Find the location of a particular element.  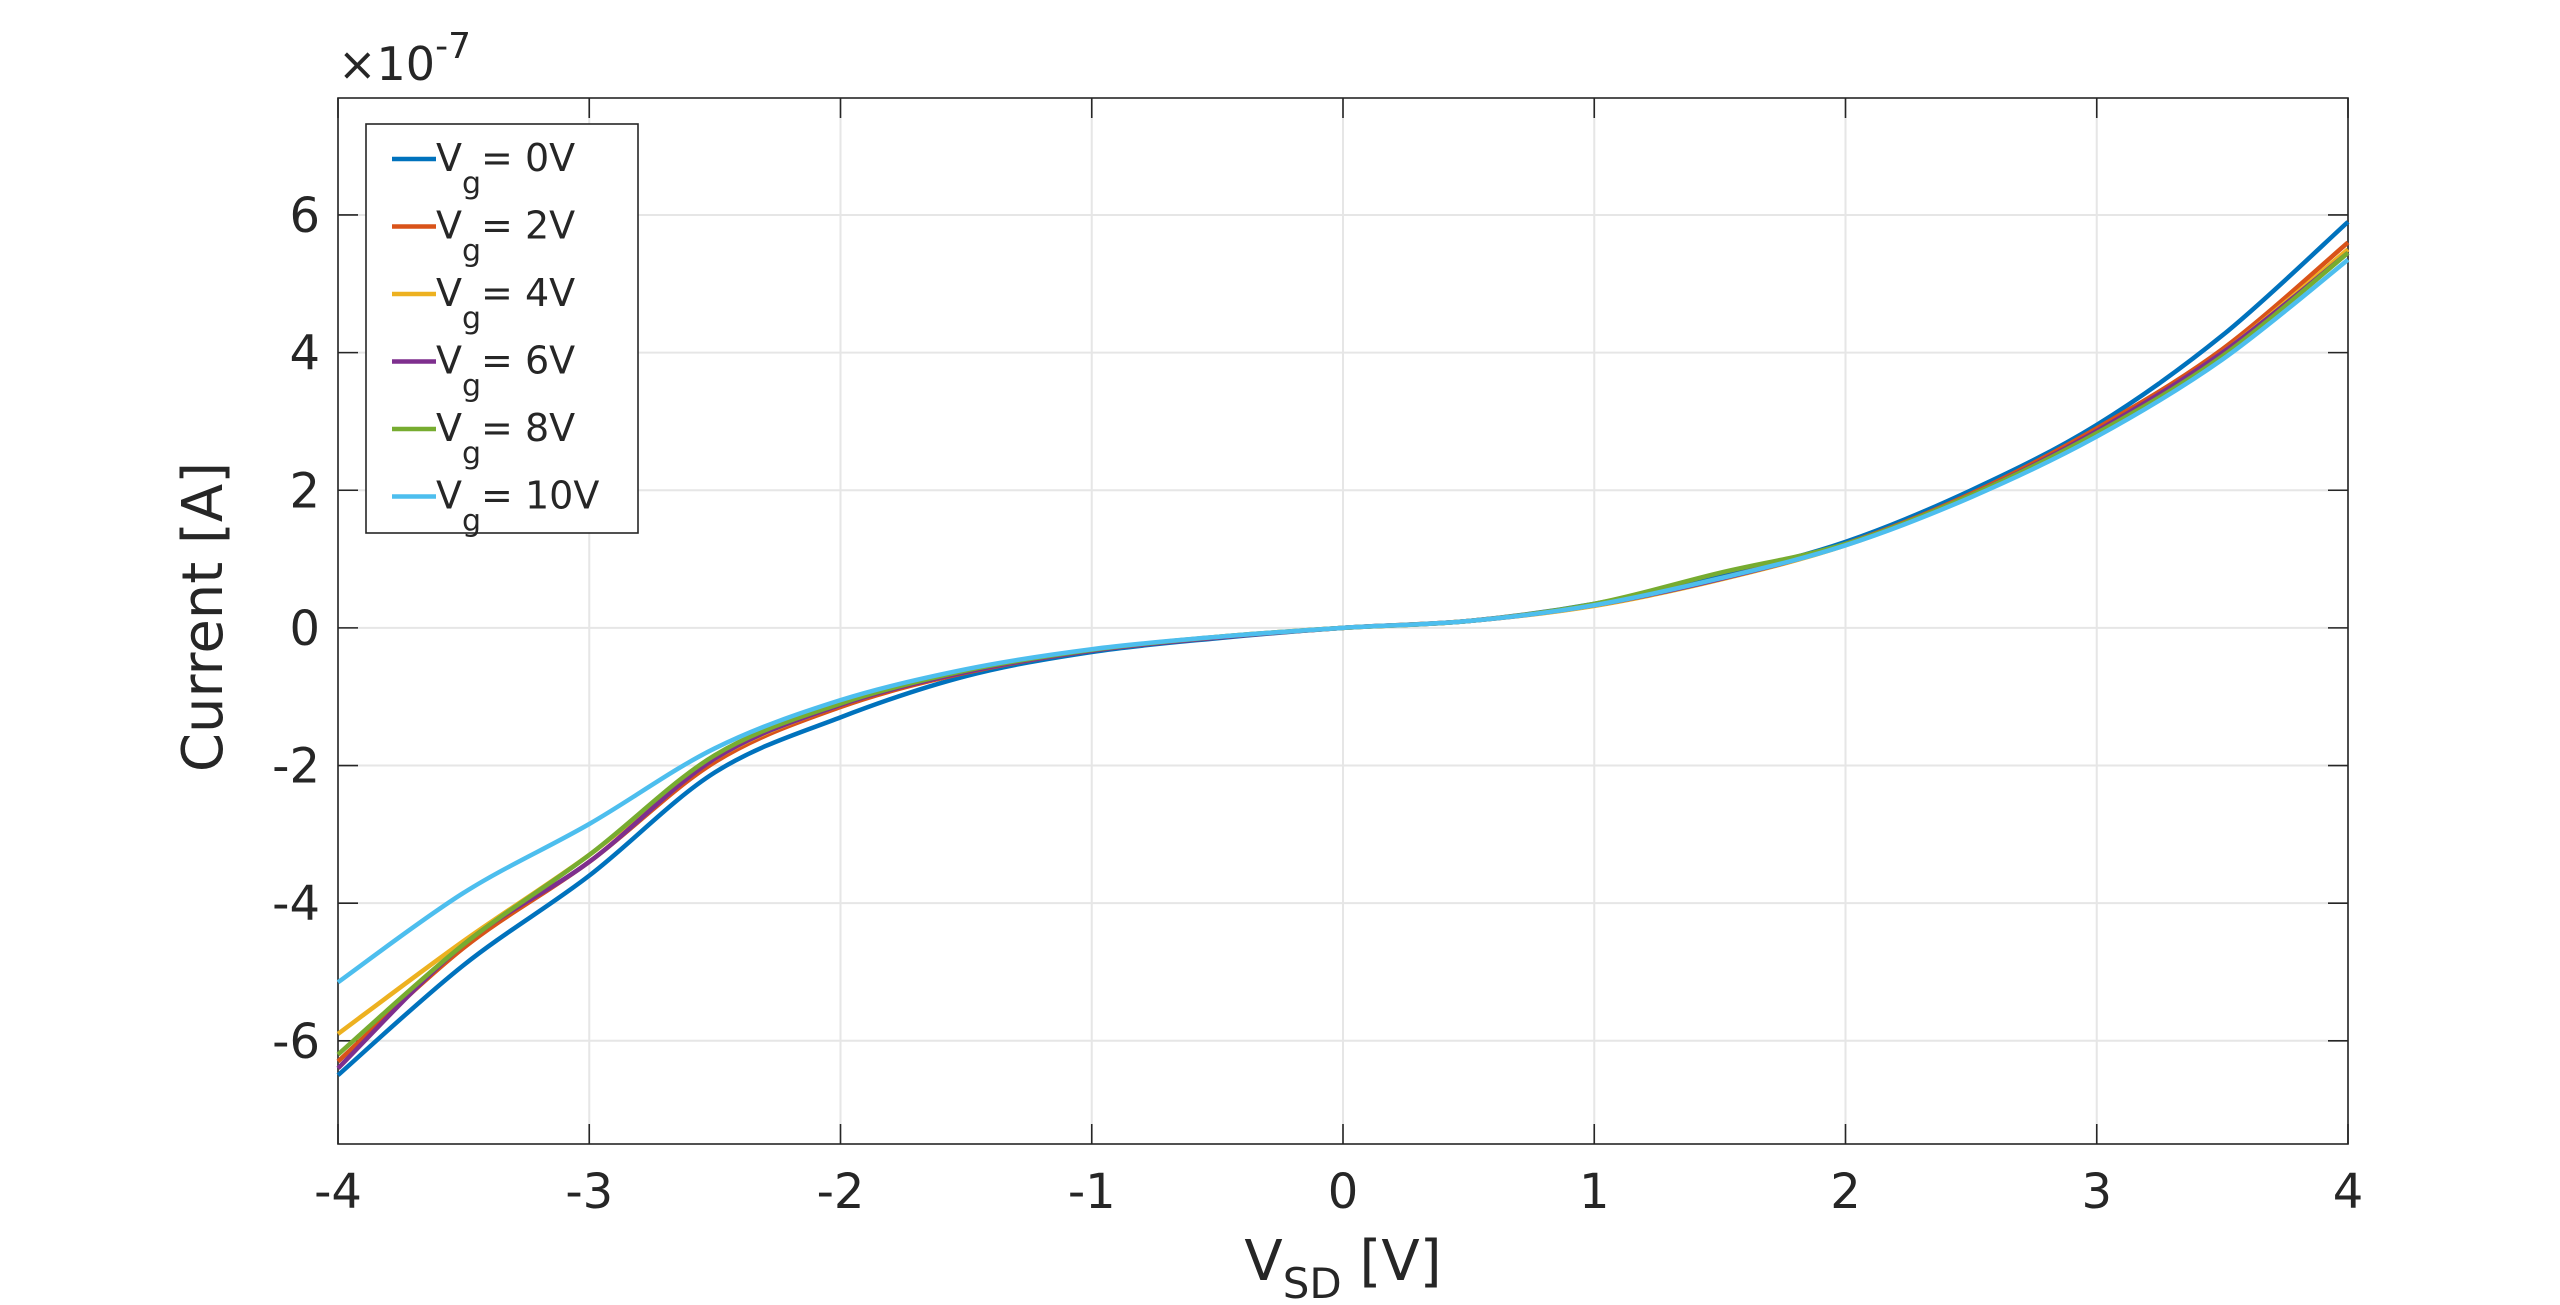

y-tick-label: 2 is located at coordinates (304, 491).